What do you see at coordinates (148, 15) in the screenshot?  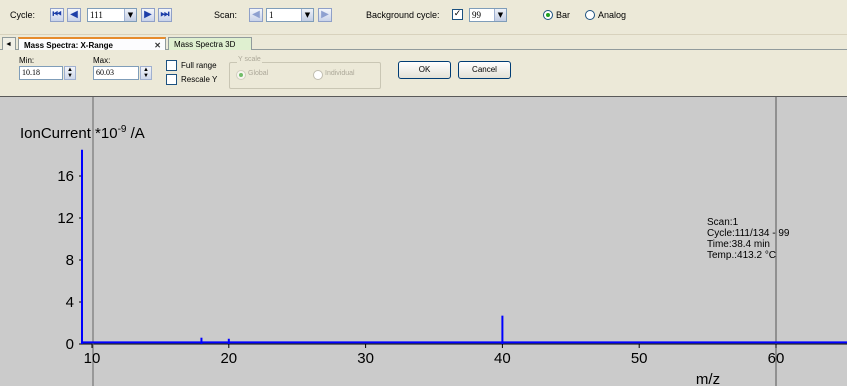 I see `next-cycle-button: ▶` at bounding box center [148, 15].